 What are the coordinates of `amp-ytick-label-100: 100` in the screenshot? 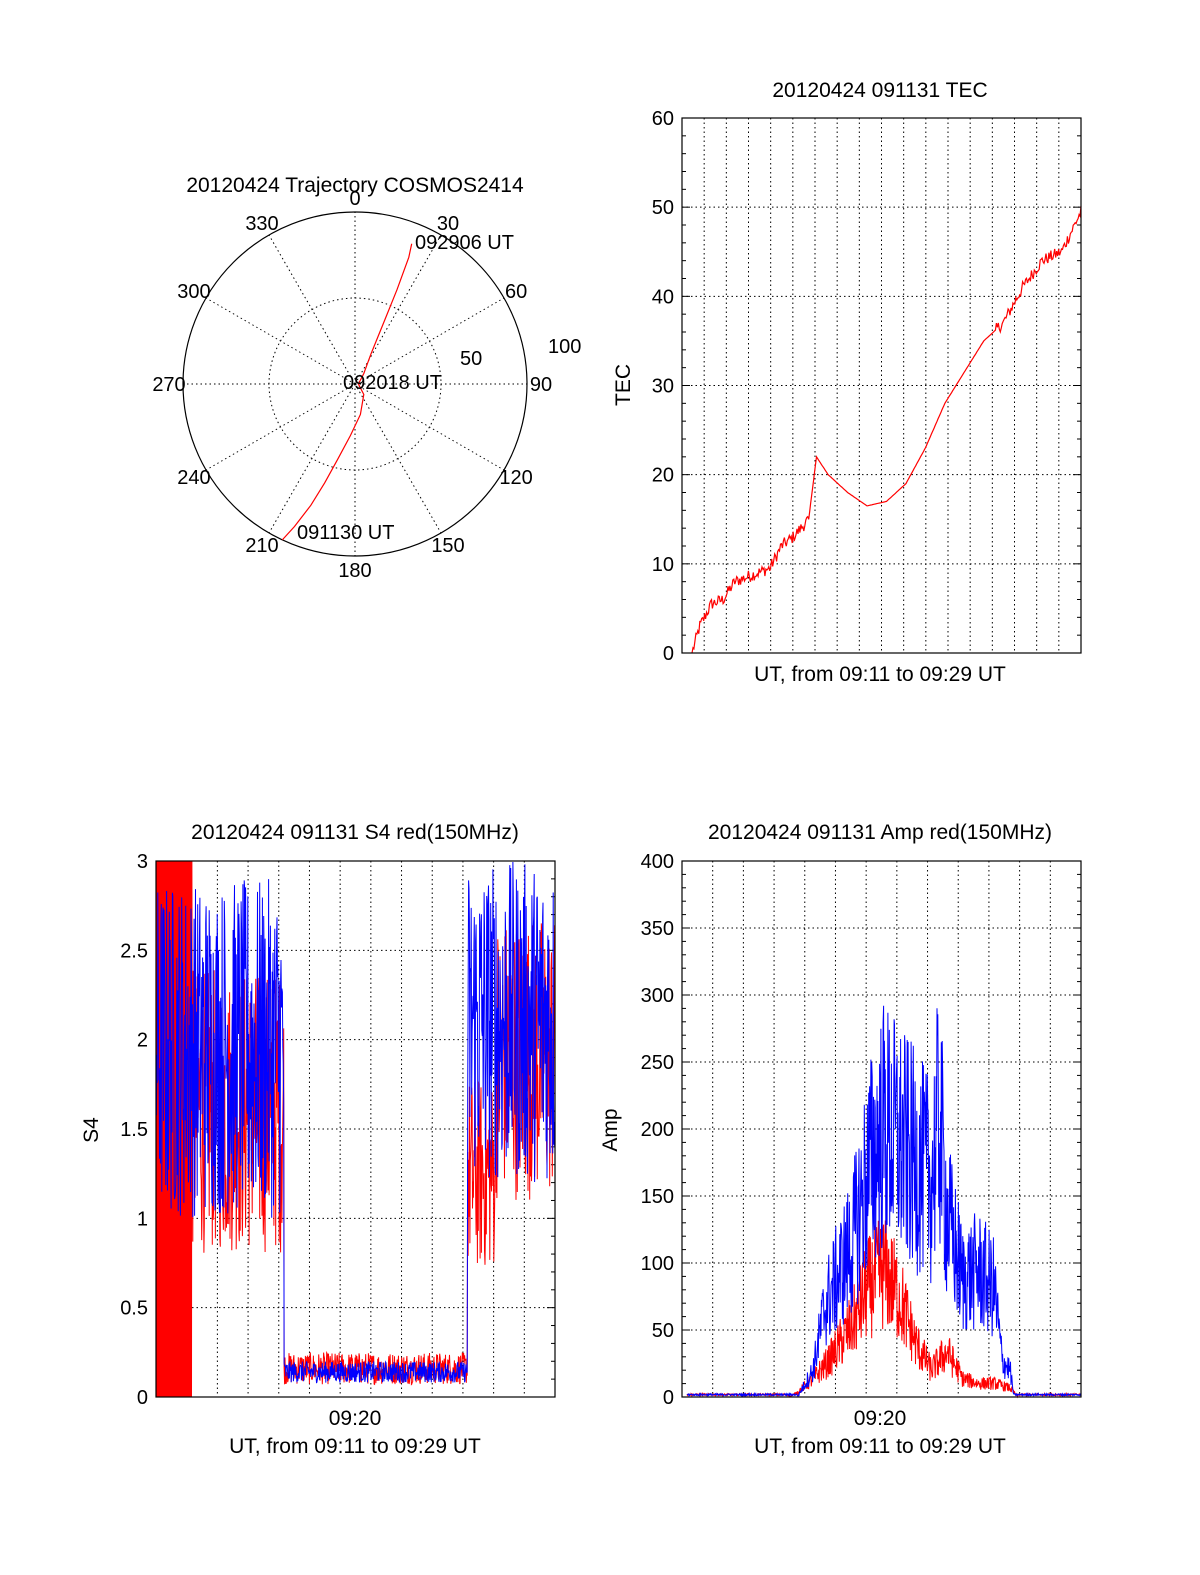 It's located at (657, 1264).